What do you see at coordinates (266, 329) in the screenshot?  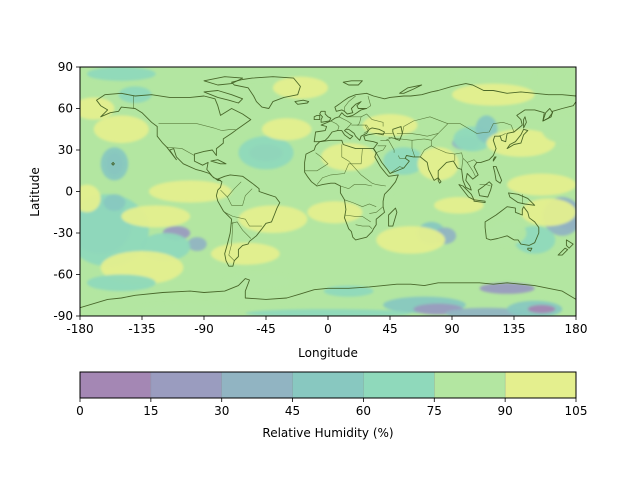 I see `x-tick-label: -45` at bounding box center [266, 329].